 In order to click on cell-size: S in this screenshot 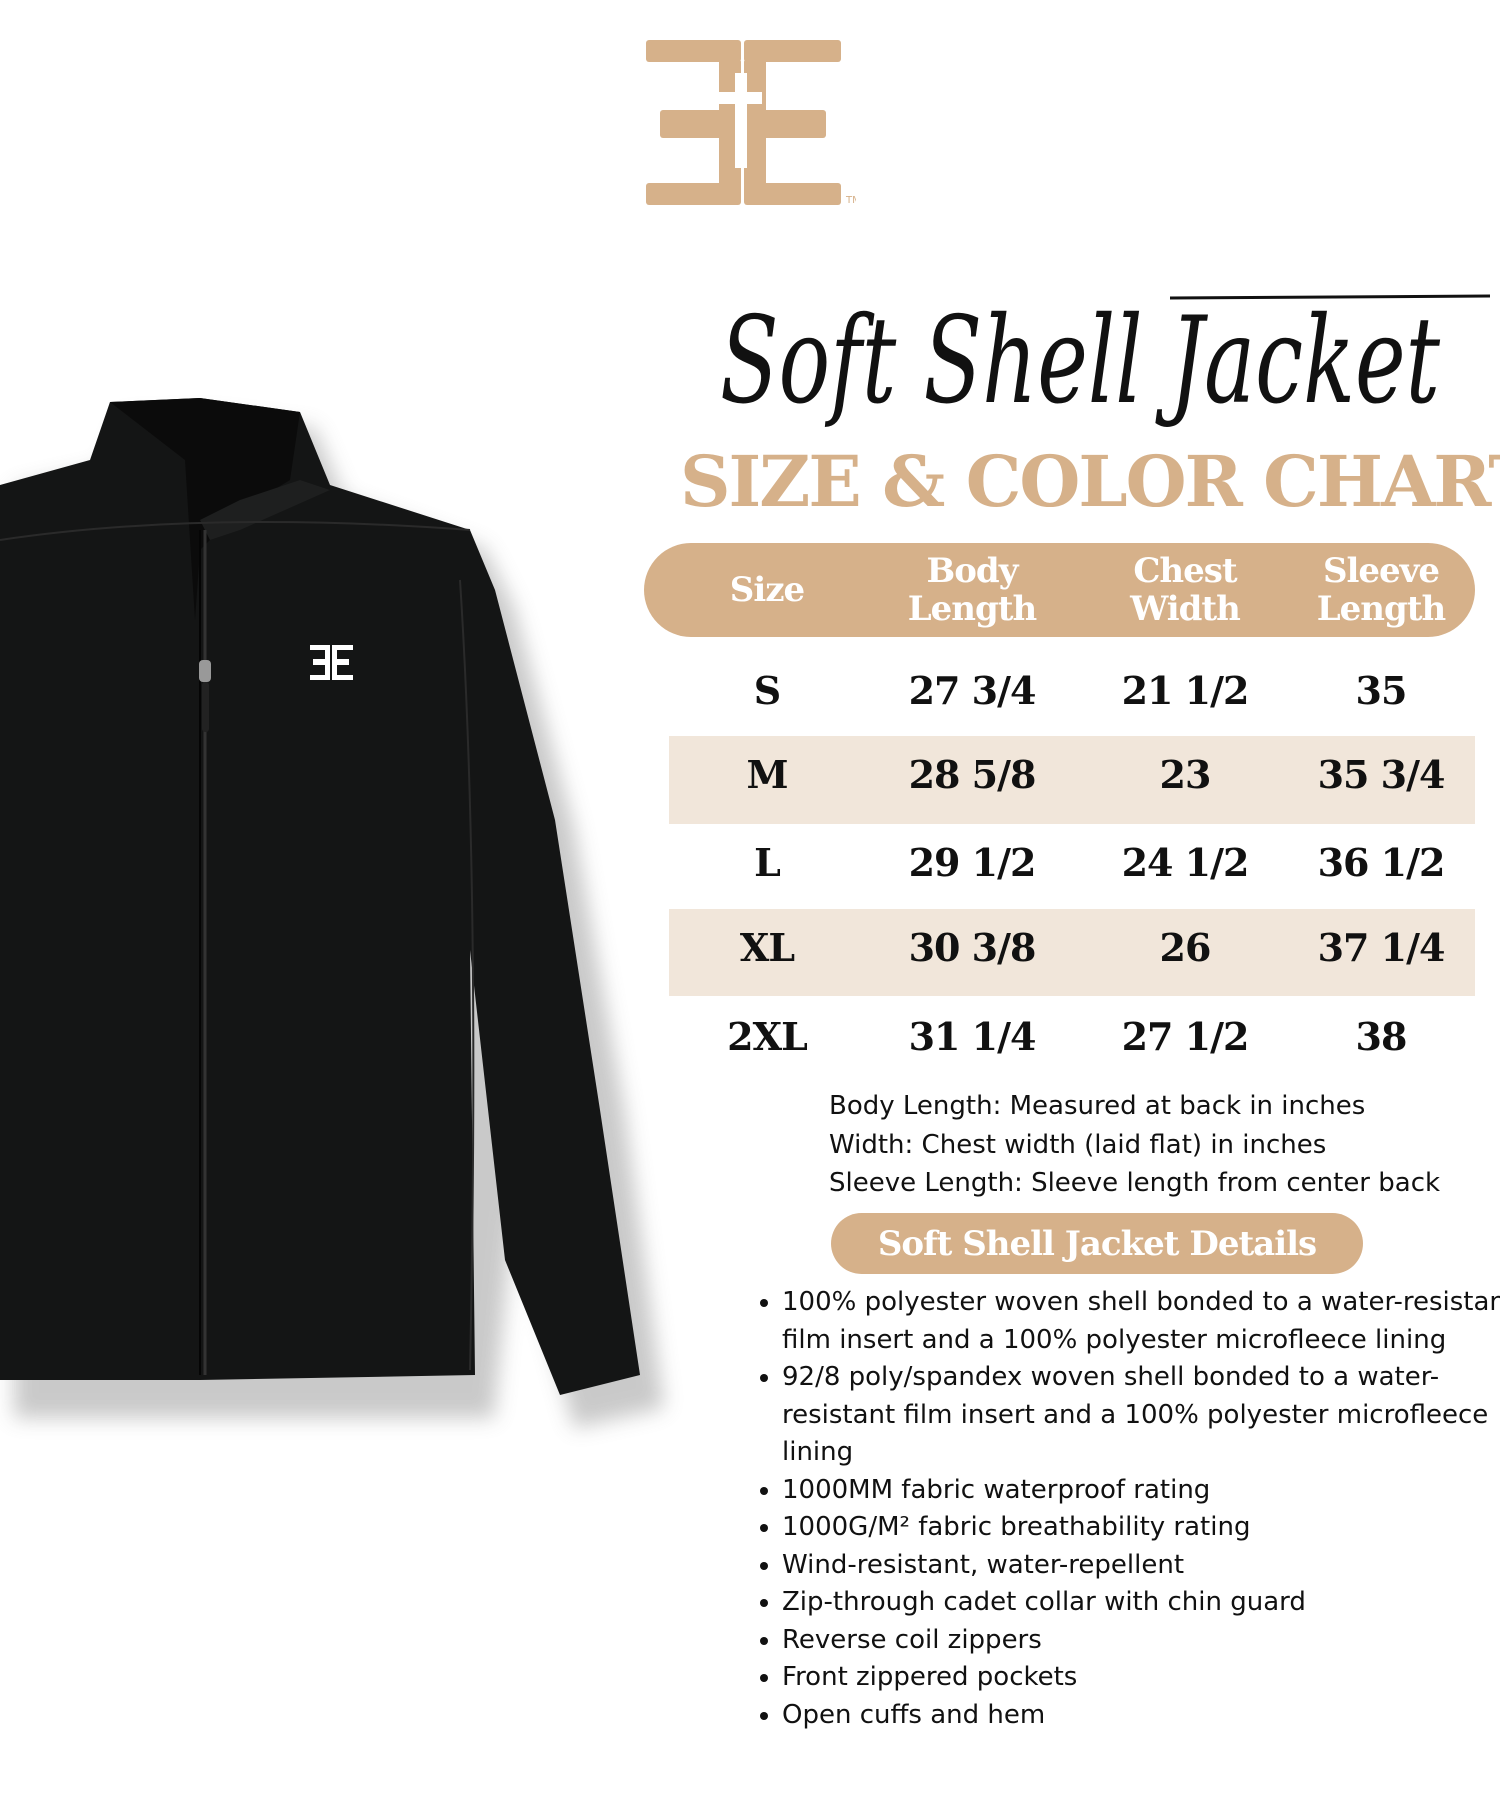, I will do `click(767, 690)`.